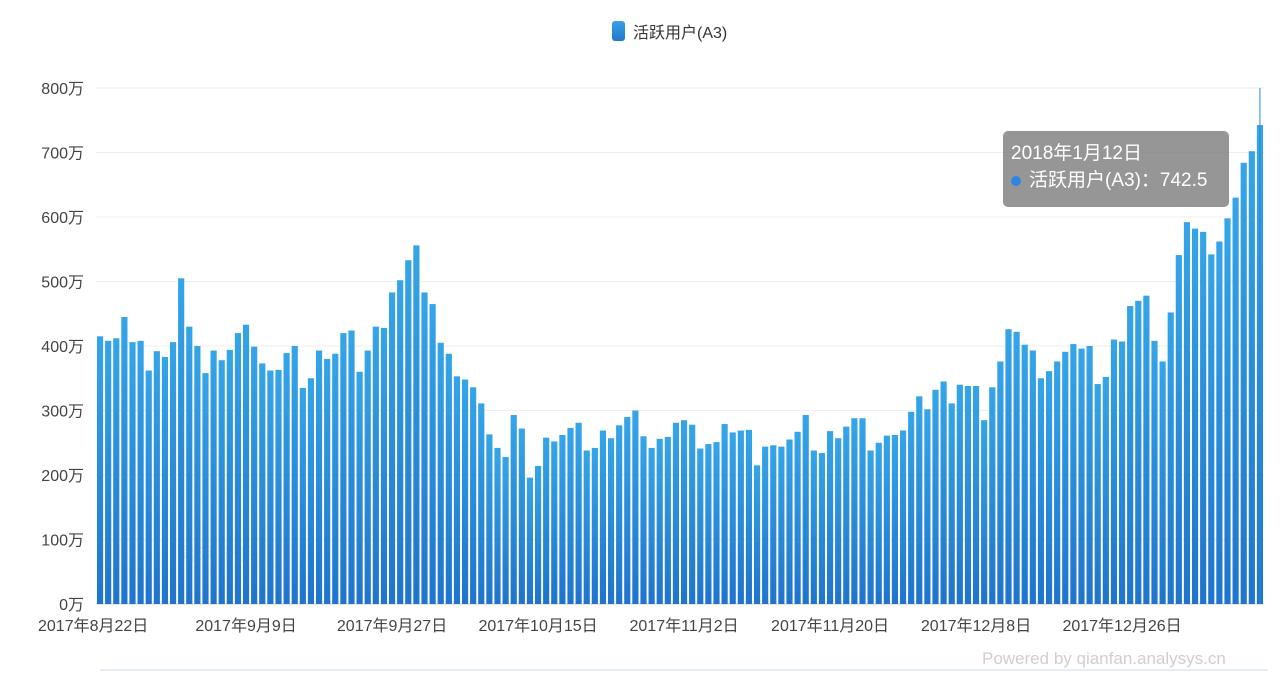 This screenshot has width=1280, height=673. Describe the element at coordinates (669, 31) in the screenshot. I see `legend-item: 活跃用户(A3)` at that location.